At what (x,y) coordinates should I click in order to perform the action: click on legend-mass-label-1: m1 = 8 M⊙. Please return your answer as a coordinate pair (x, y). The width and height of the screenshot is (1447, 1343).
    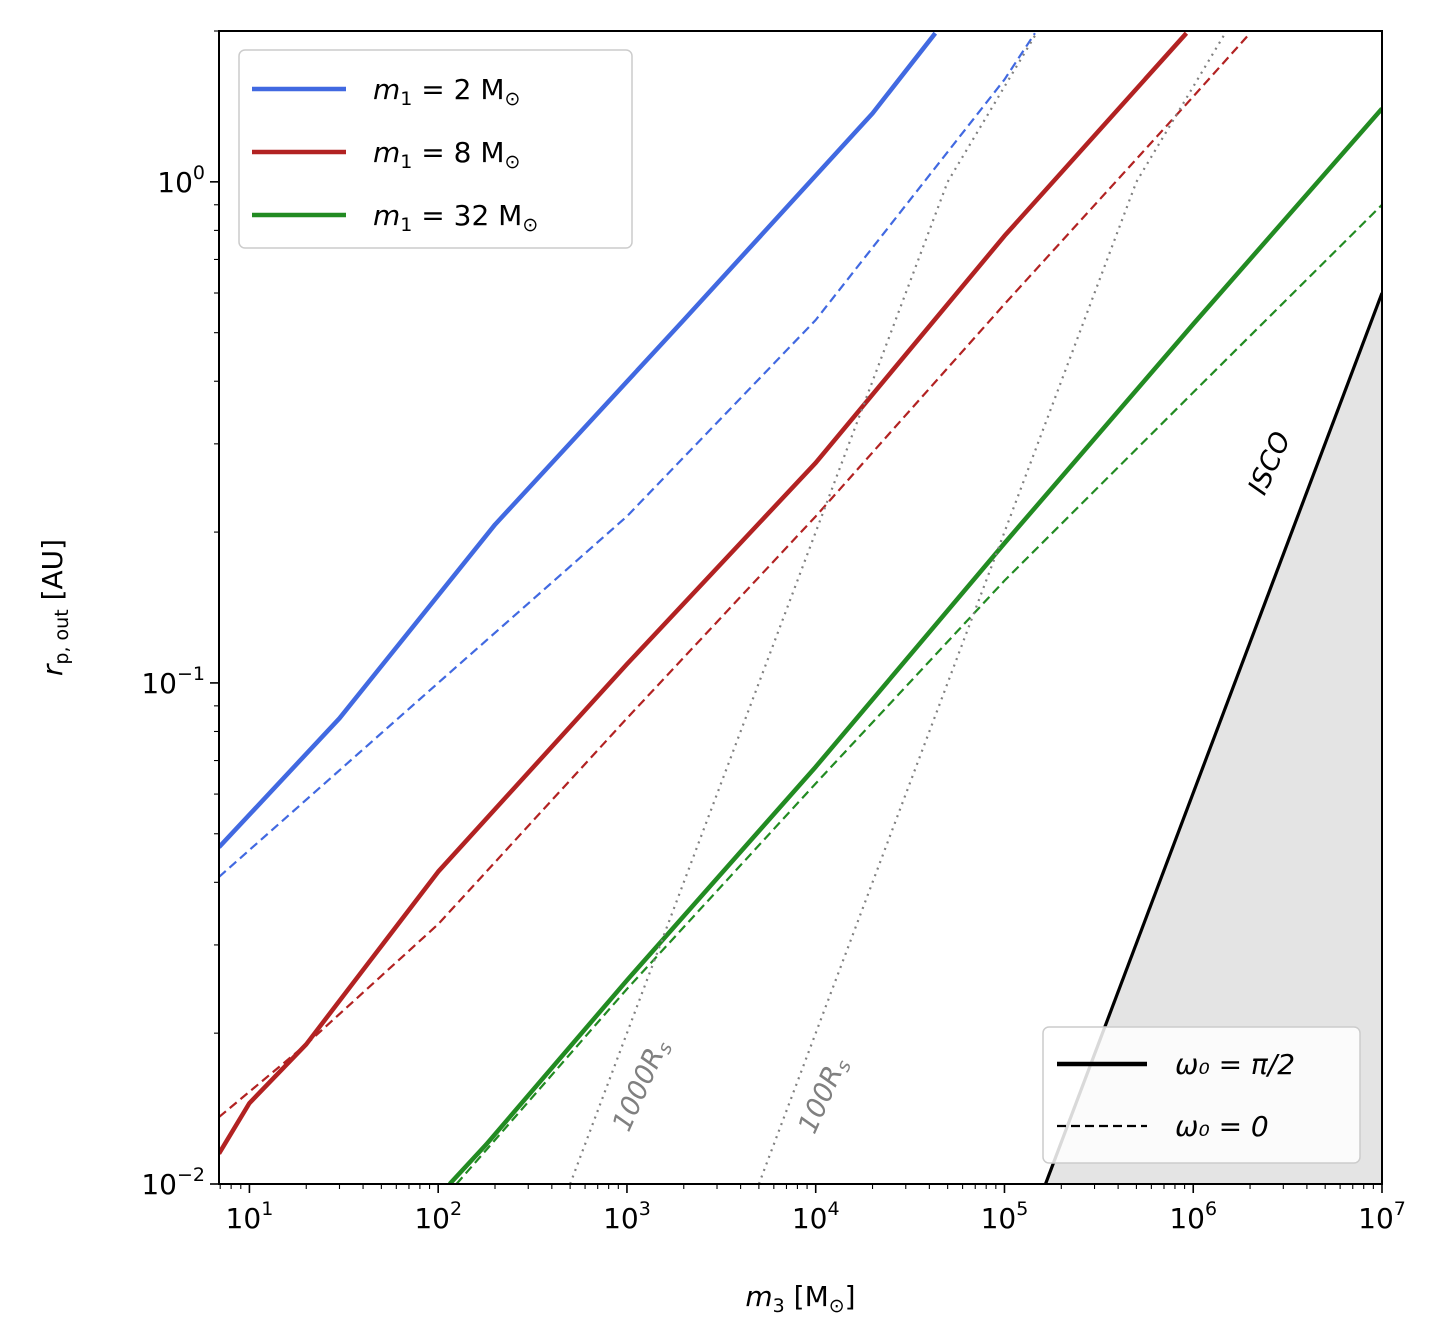
    Looking at the image, I should click on (446, 154).